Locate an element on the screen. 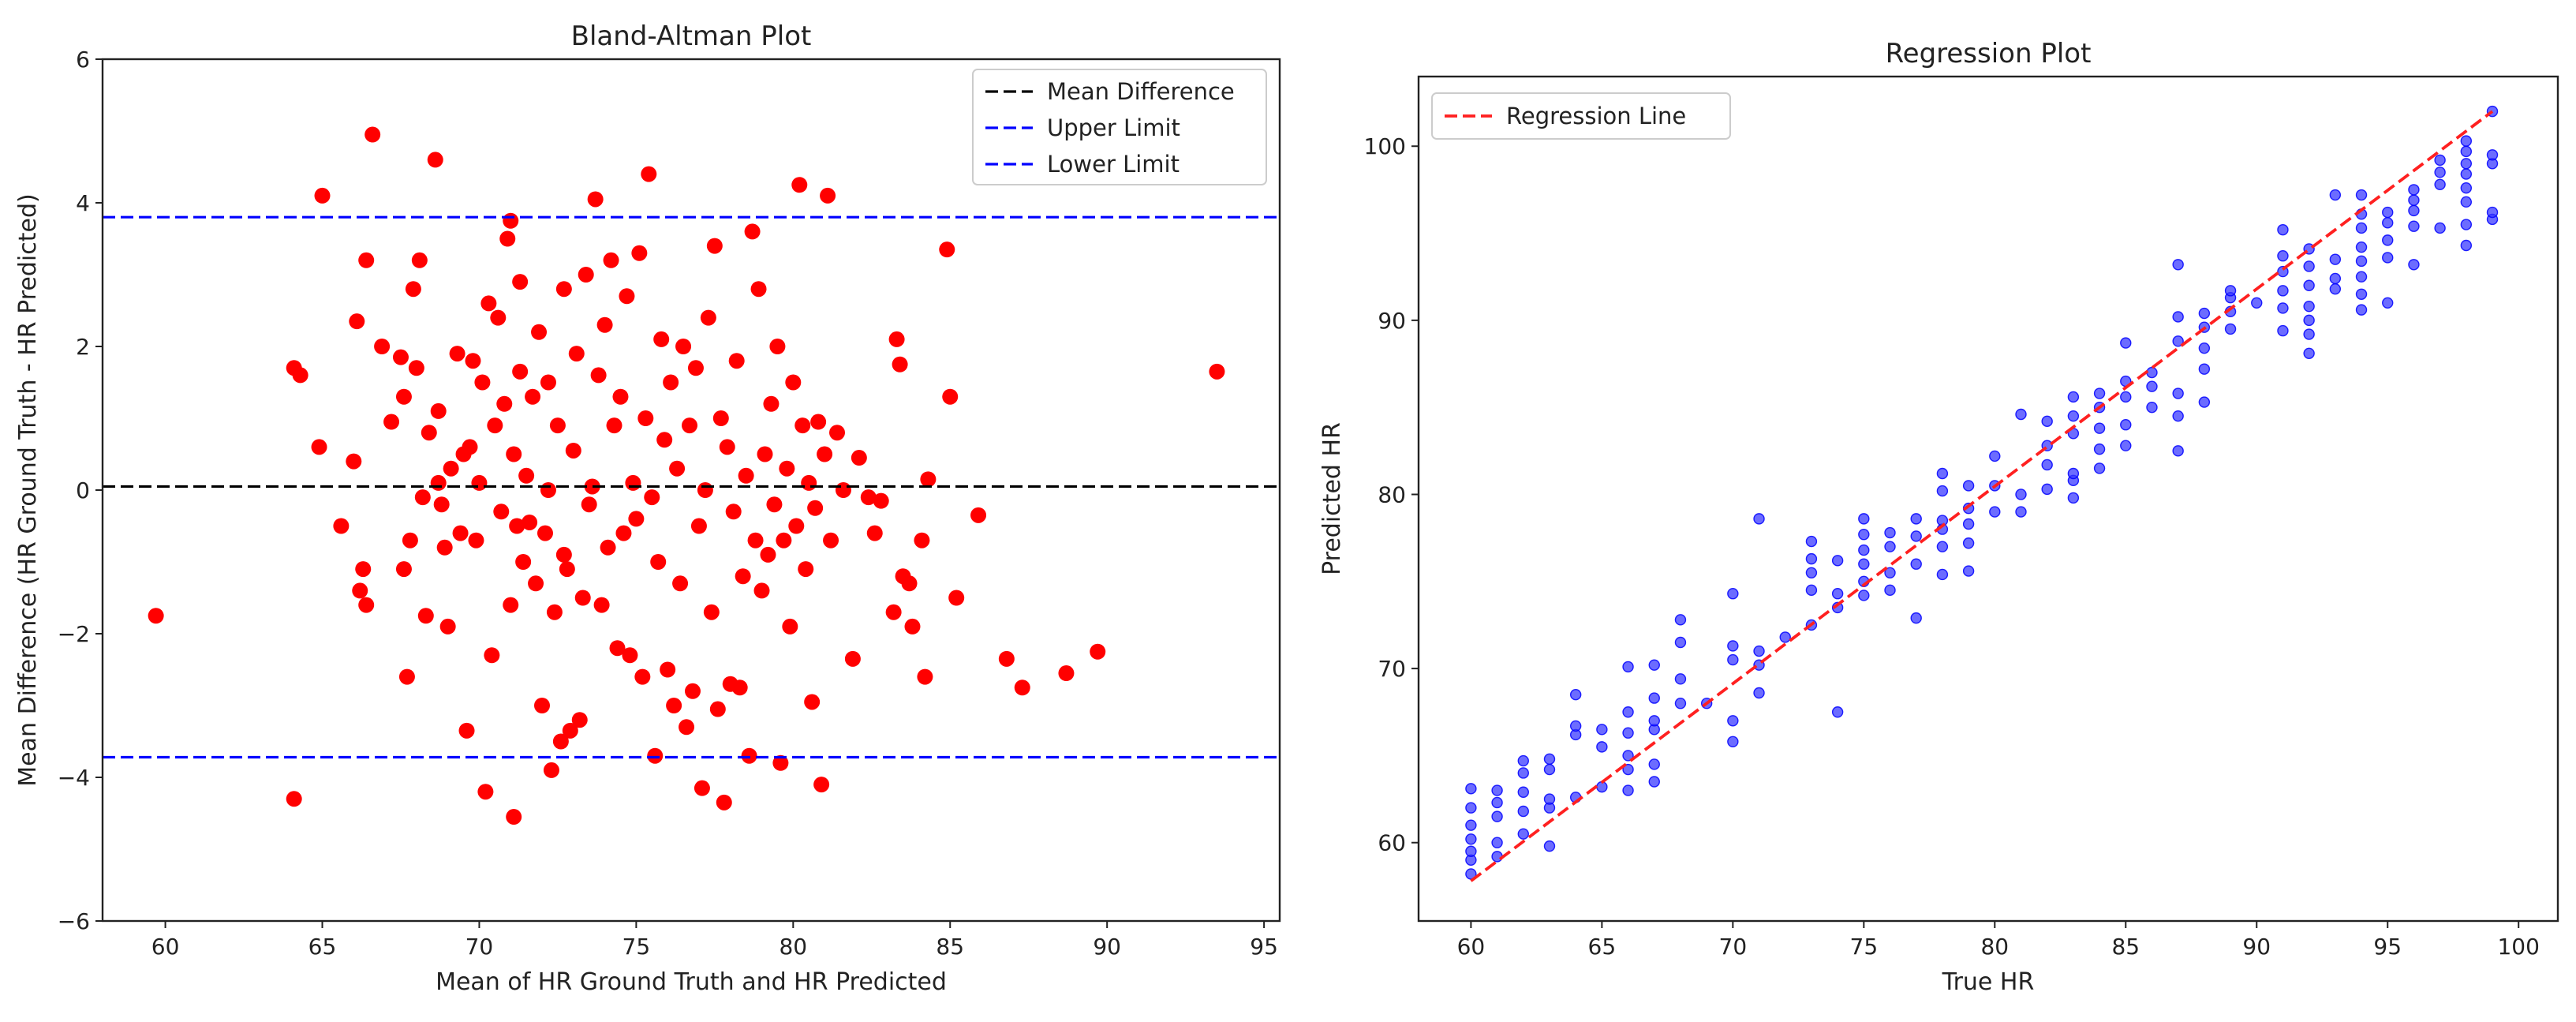 Image resolution: width=2576 pixels, height=1022 pixels. ba-legend-label: Mean Difference is located at coordinates (1141, 91).